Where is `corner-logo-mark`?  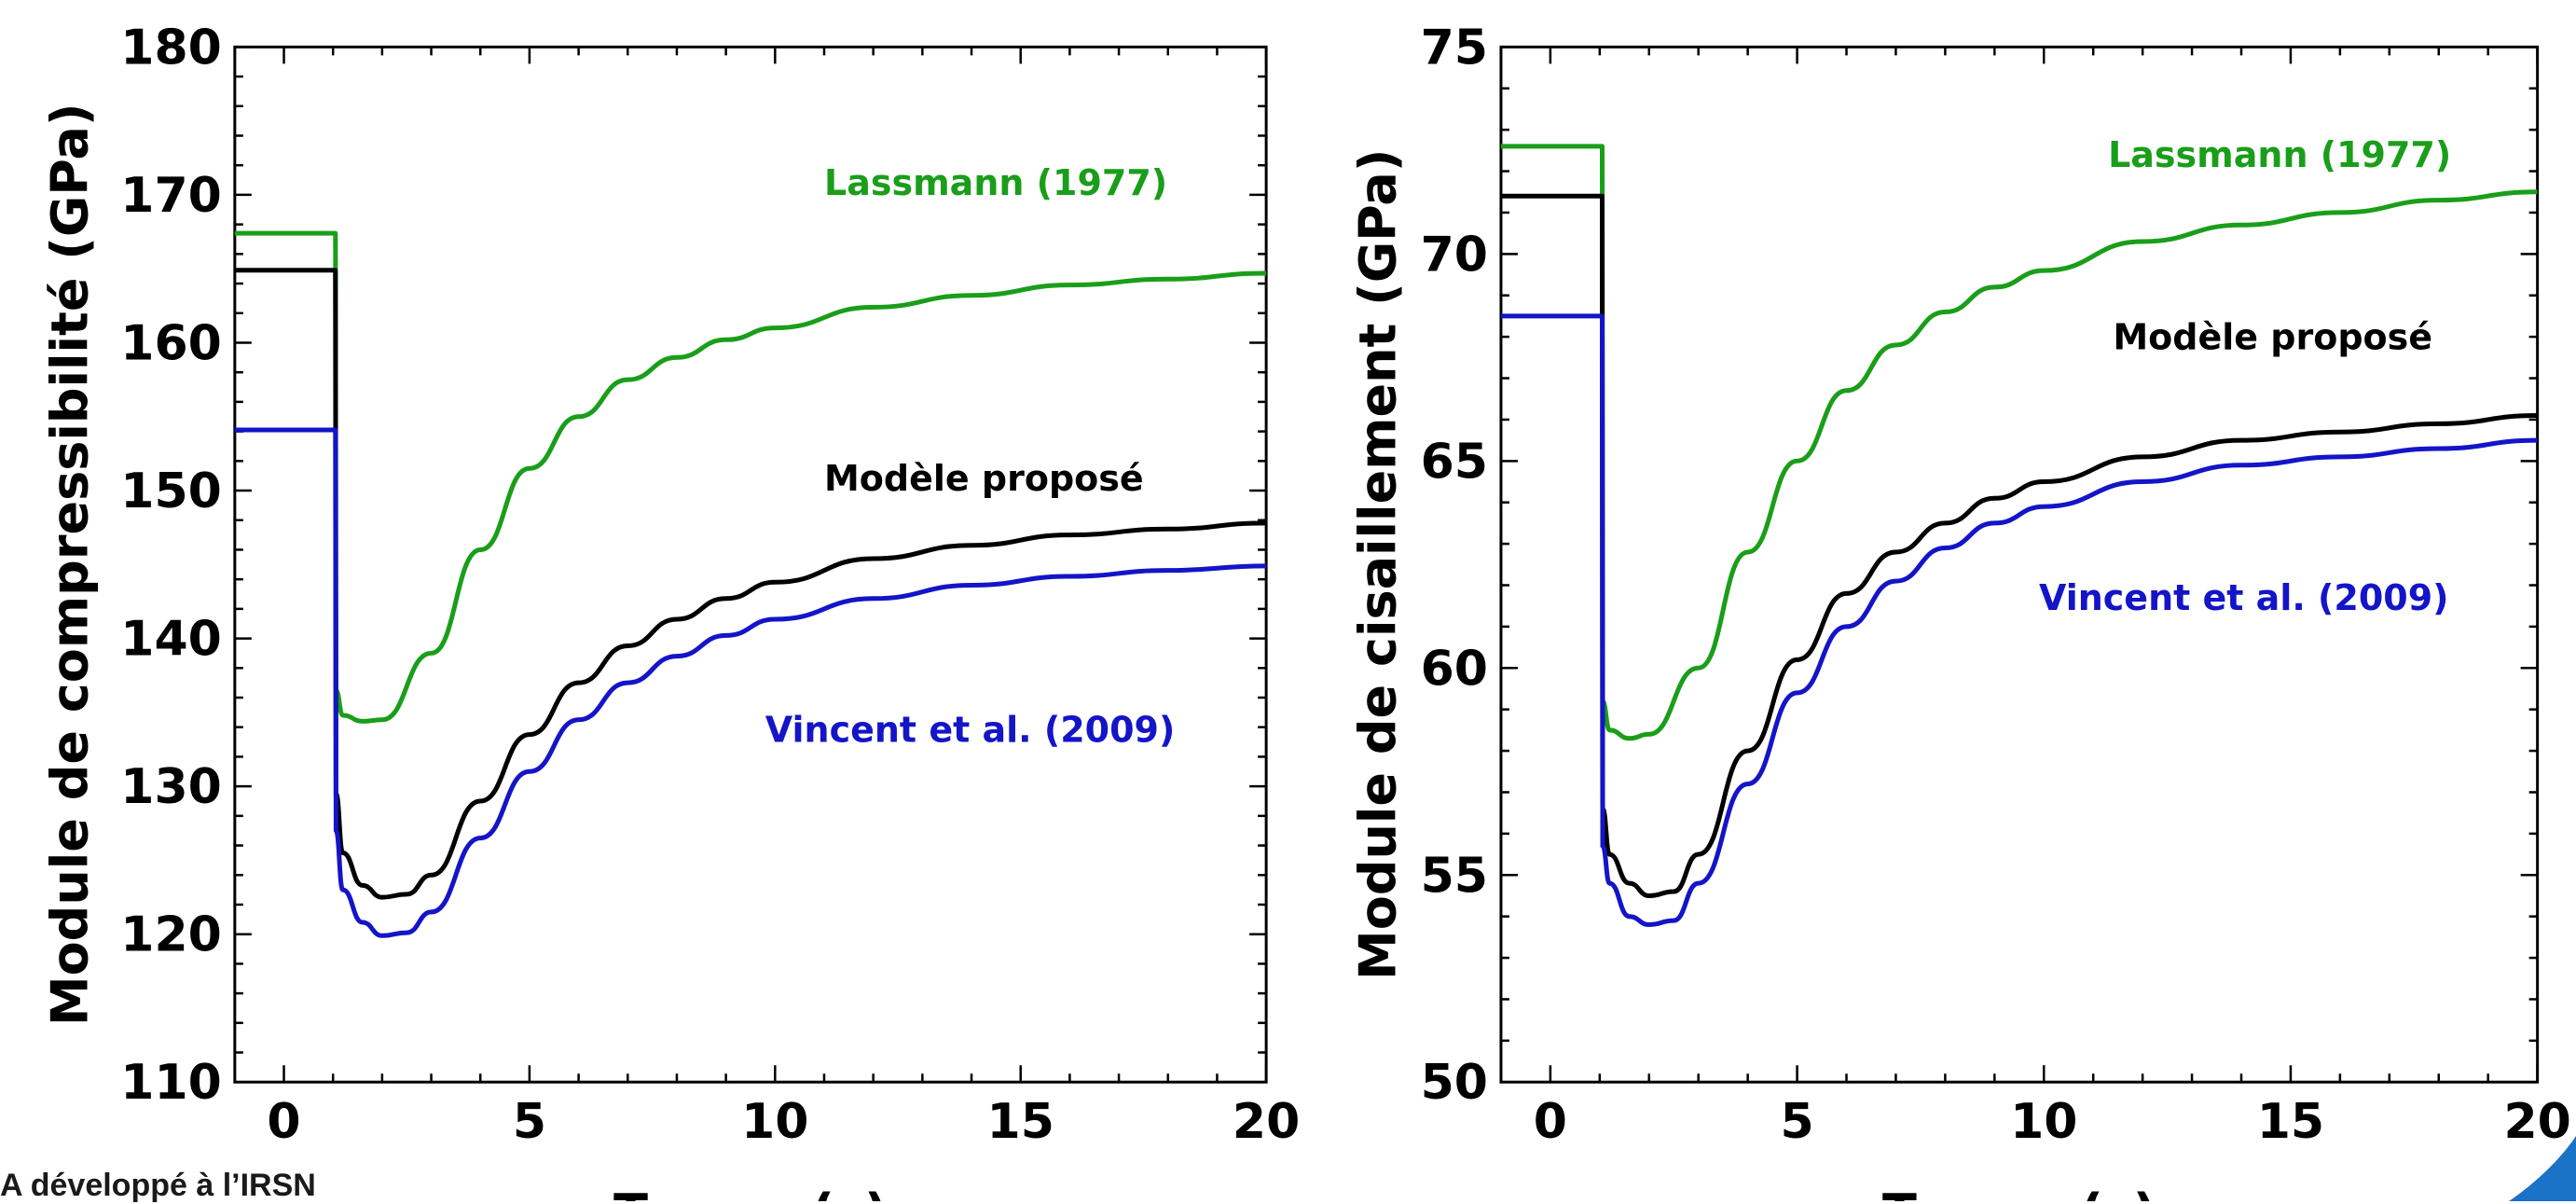
corner-logo-mark is located at coordinates (2542, 1168).